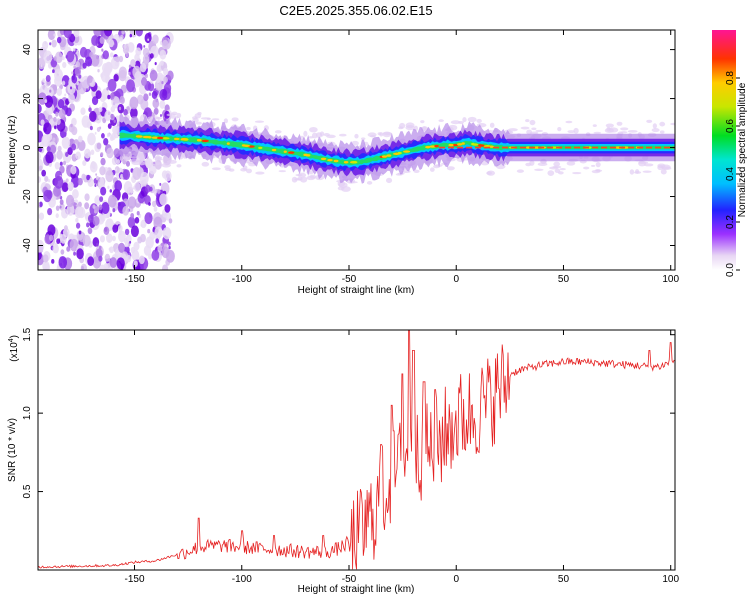 The width and height of the screenshot is (750, 605). I want to click on colorbar-tick-label: 0.4, so click(730, 174).